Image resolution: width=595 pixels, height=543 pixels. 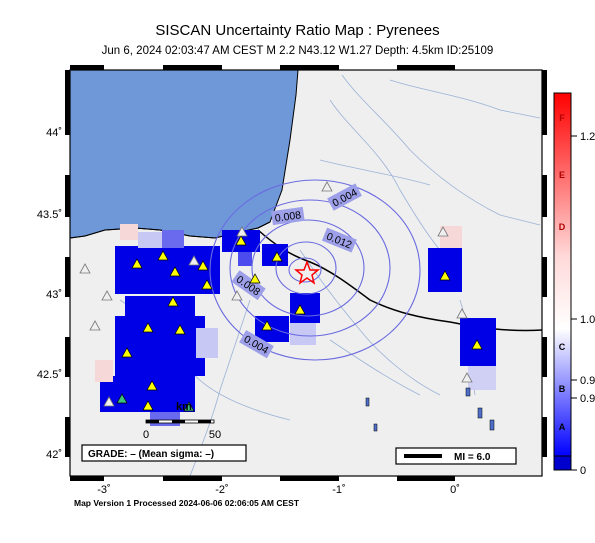 I want to click on lon-tick-label: -2˚, so click(x=221, y=490).